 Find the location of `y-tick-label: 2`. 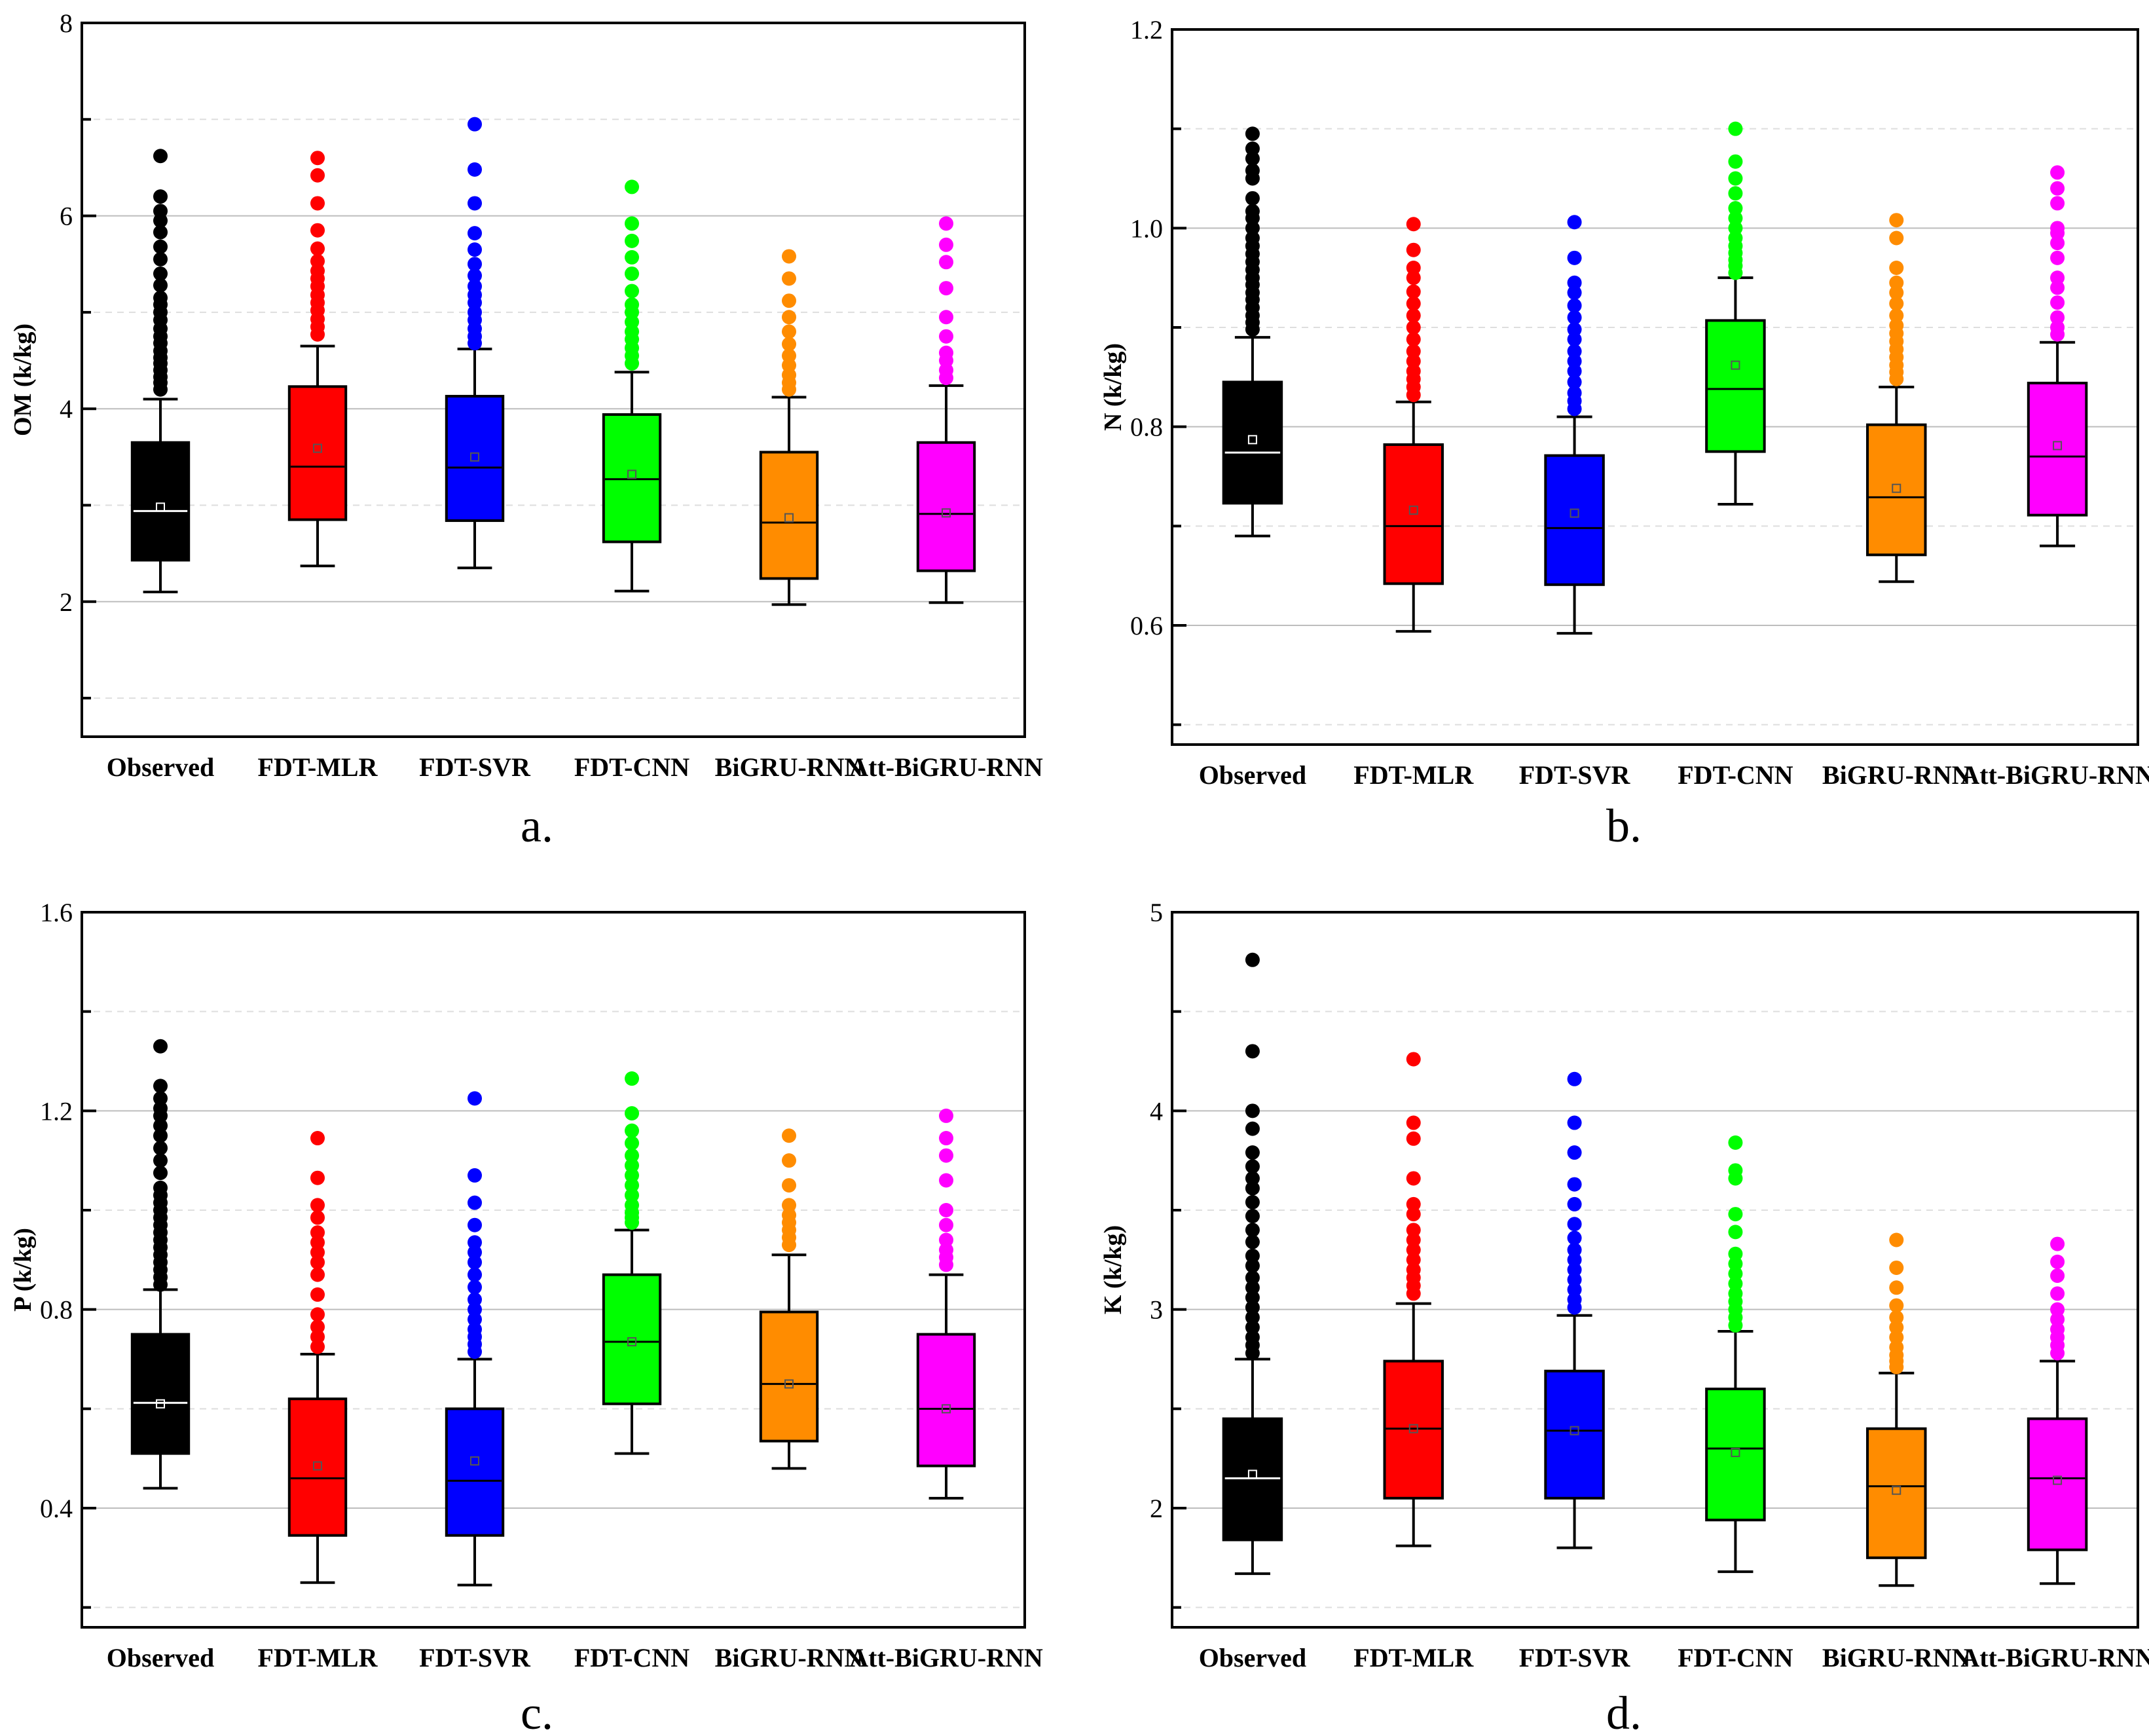

y-tick-label: 2 is located at coordinates (1157, 1508).